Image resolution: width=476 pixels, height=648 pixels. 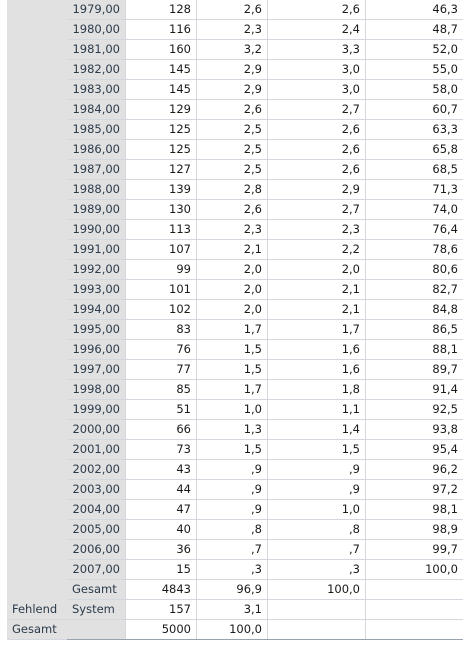 I want to click on table-row: 2000,00 66 1,3 1,4 93,8, so click(x=235, y=429).